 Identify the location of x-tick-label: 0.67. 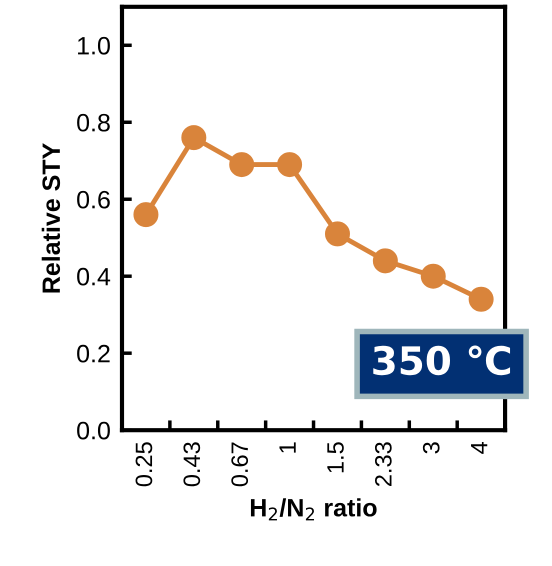
(239, 464).